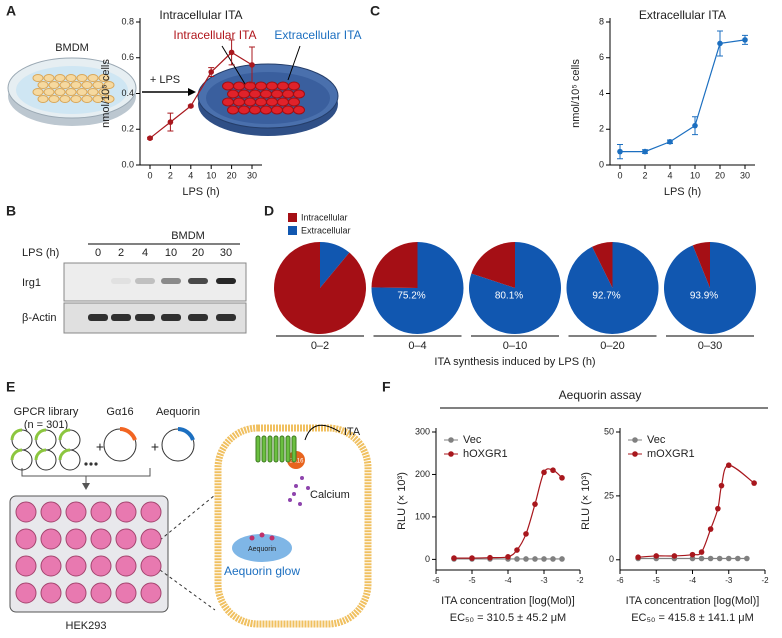  What do you see at coordinates (127, 129) in the screenshot?
I see `y-tick-label: 0.2` at bounding box center [127, 129].